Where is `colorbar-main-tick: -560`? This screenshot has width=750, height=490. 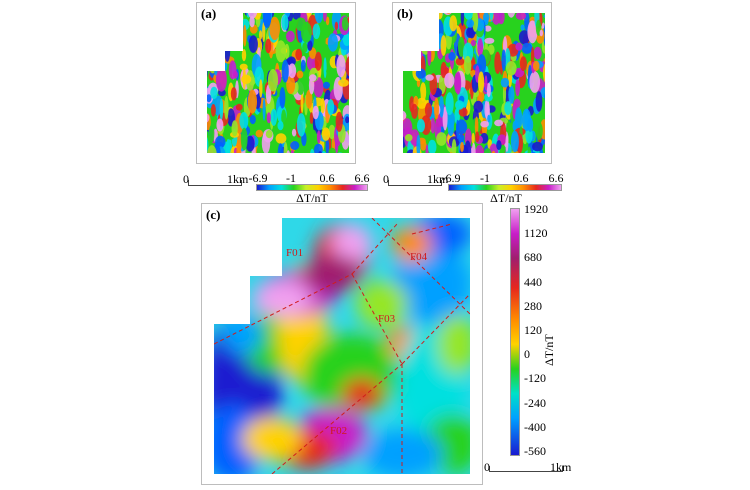 colorbar-main-tick: -560 is located at coordinates (535, 451).